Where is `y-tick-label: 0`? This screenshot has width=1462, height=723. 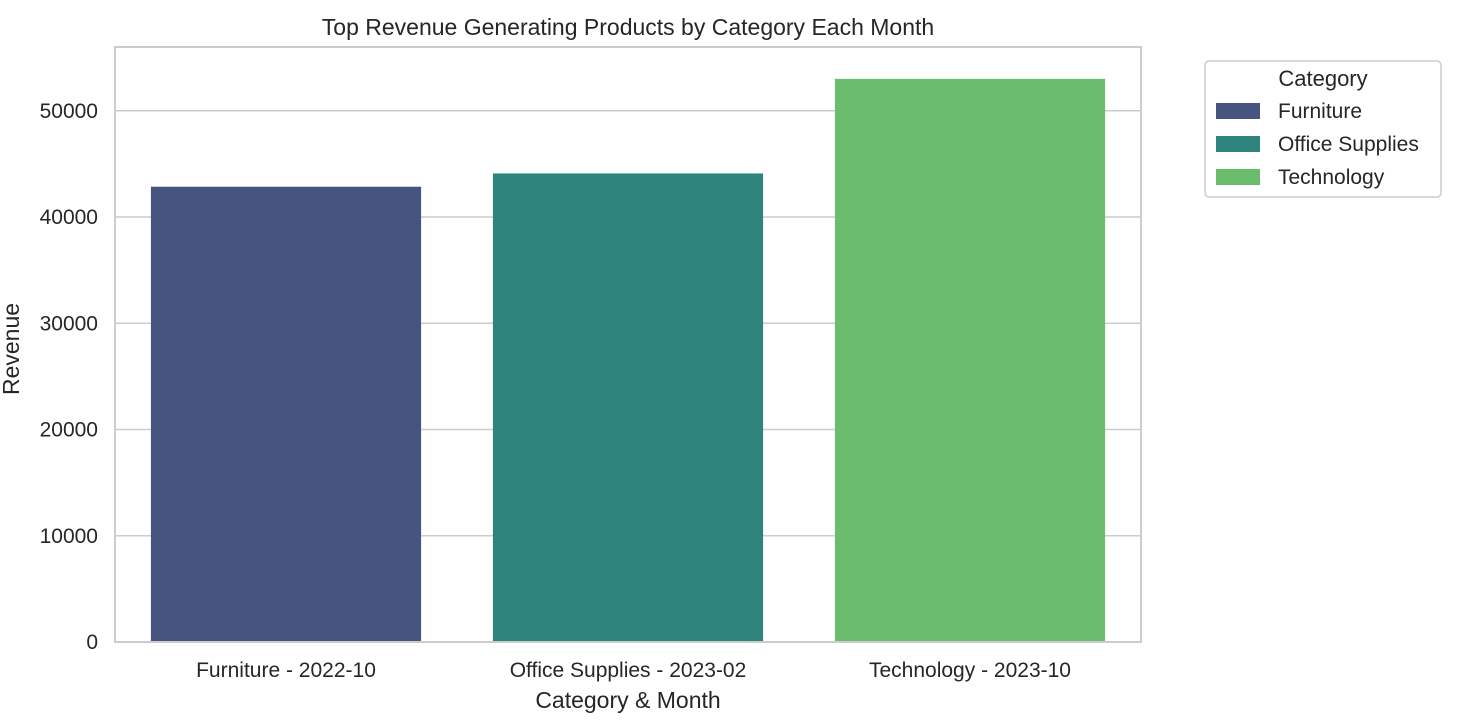 y-tick-label: 0 is located at coordinates (92, 642).